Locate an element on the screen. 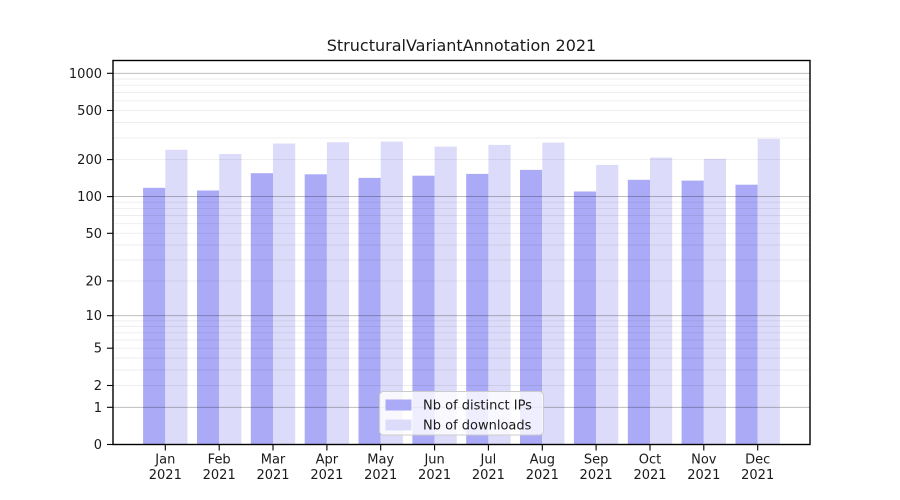 The width and height of the screenshot is (900, 500). bar-downloads-jan is located at coordinates (176, 297).